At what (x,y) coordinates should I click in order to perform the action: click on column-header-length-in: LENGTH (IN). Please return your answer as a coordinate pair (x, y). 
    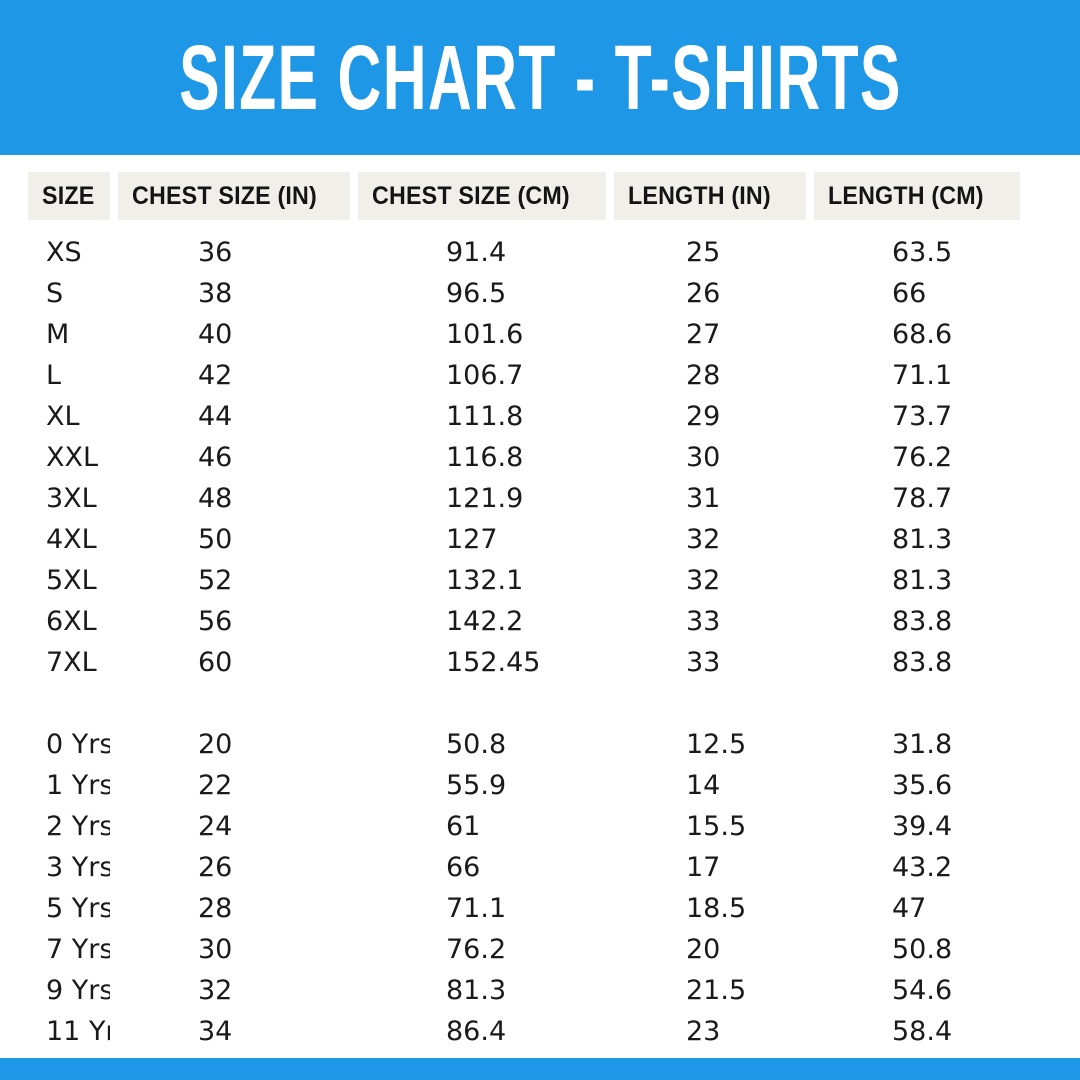
    Looking at the image, I should click on (710, 196).